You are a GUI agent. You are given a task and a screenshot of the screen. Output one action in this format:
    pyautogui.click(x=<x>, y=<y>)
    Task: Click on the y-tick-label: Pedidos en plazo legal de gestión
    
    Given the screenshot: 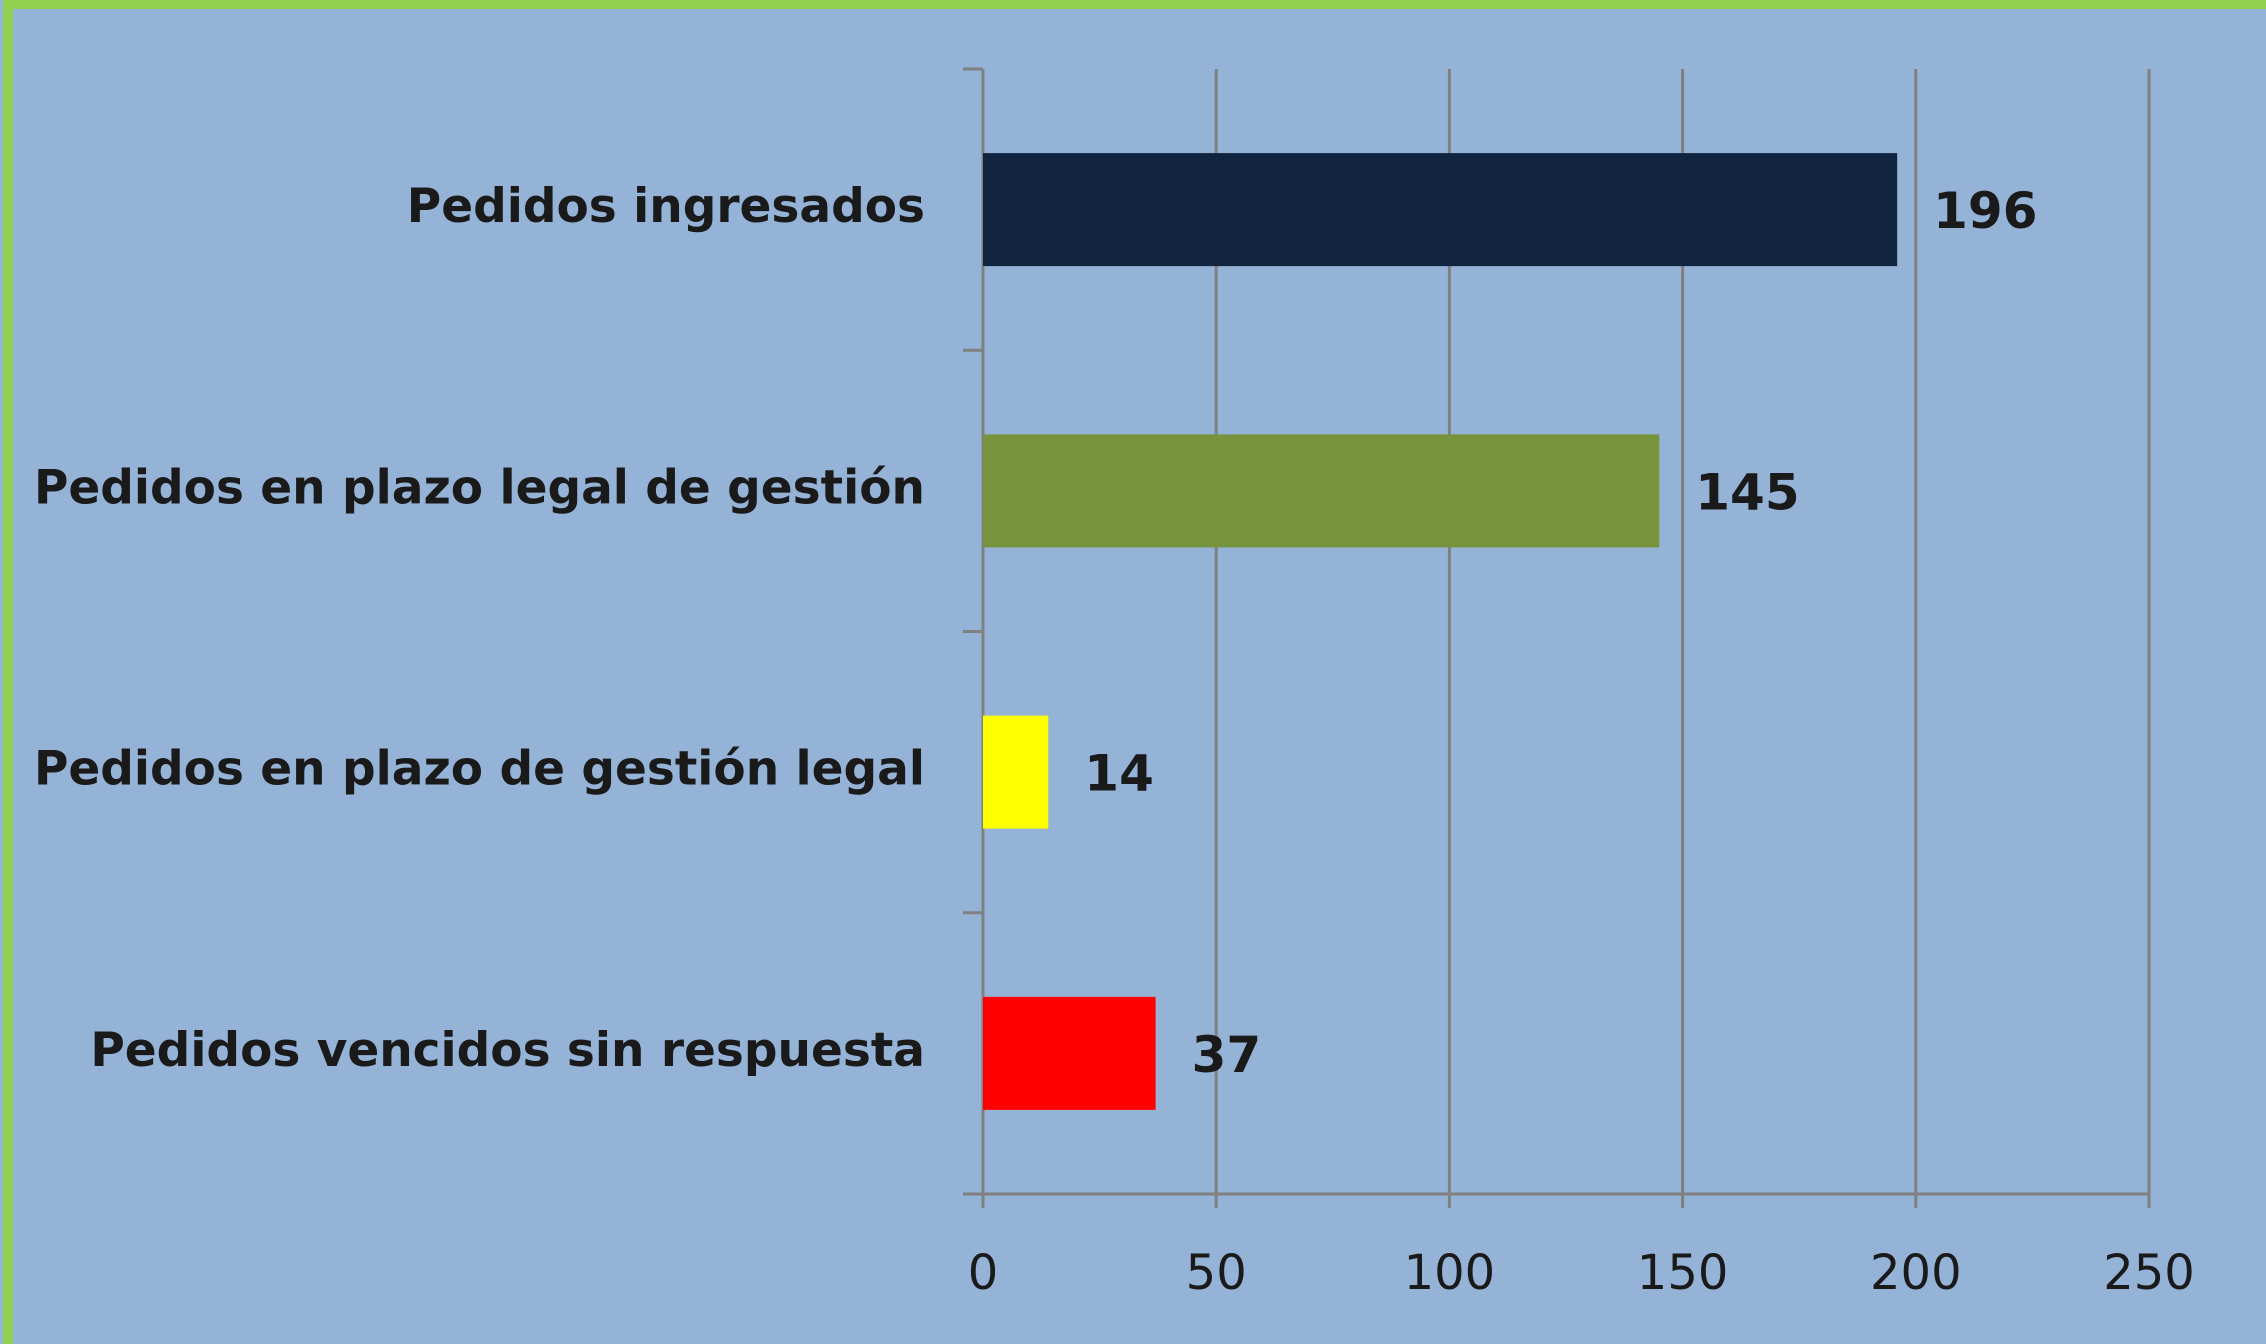 What is the action you would take?
    pyautogui.click(x=479, y=487)
    